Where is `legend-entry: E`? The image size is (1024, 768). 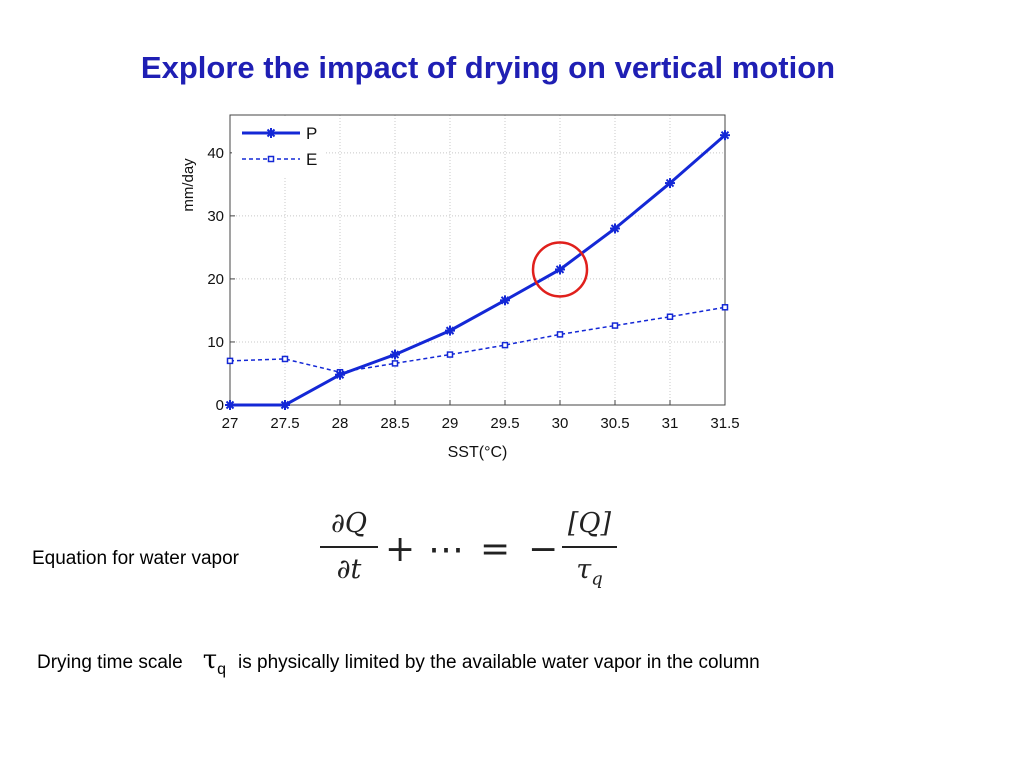 legend-entry: E is located at coordinates (279, 159).